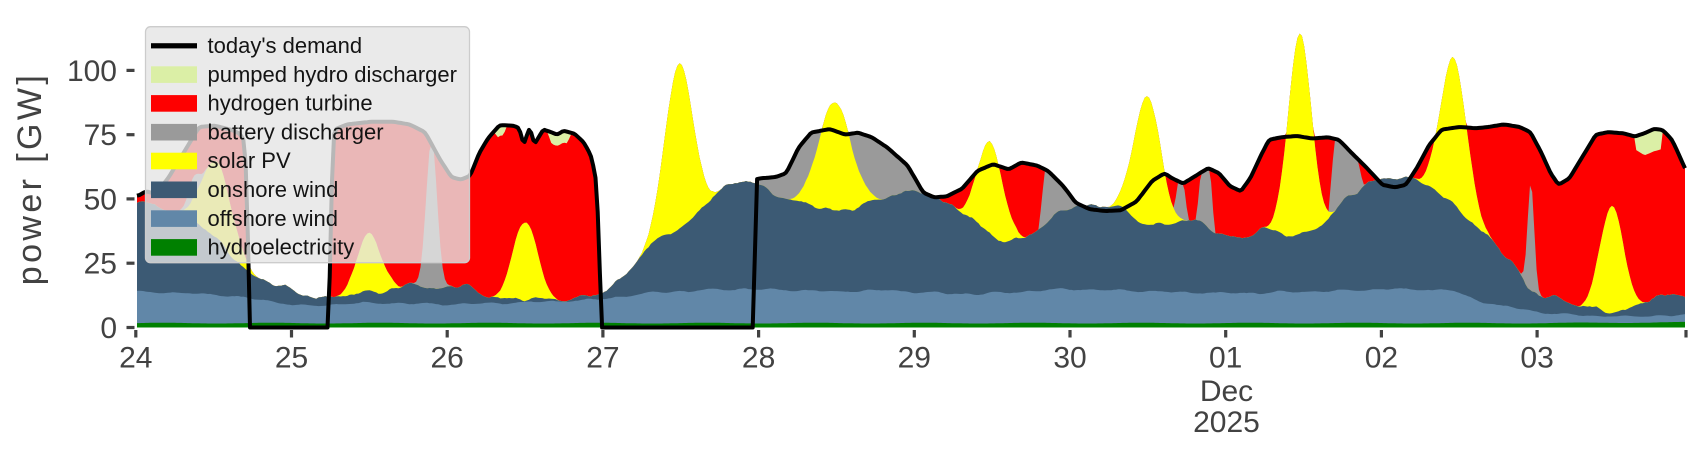 Image resolution: width=1706 pixels, height=465 pixels. Describe the element at coordinates (273, 218) in the screenshot. I see `svg-text: offshore wind` at that location.